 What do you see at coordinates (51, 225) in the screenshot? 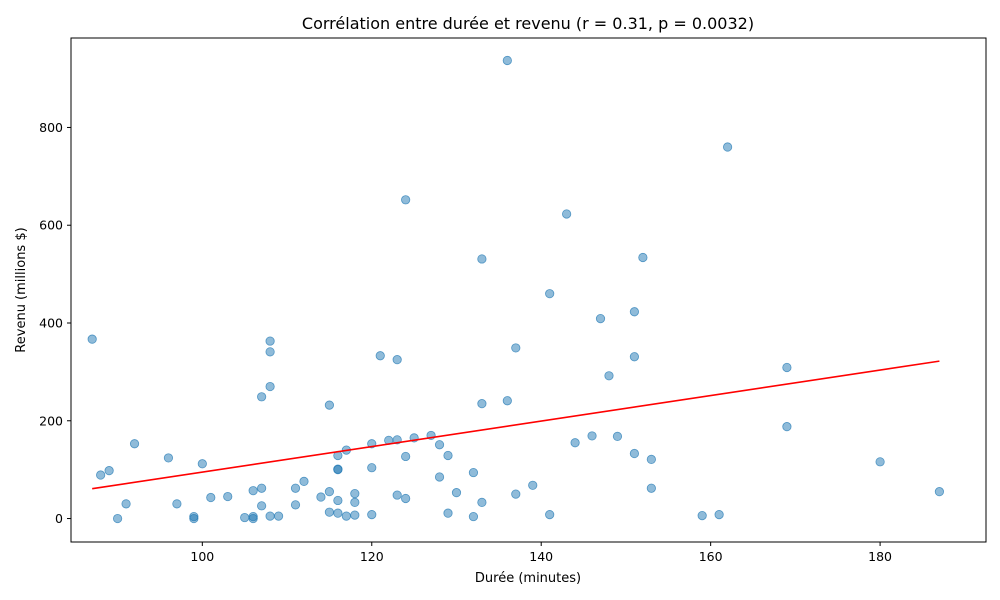
I see `y-tick-label: 600` at bounding box center [51, 225].